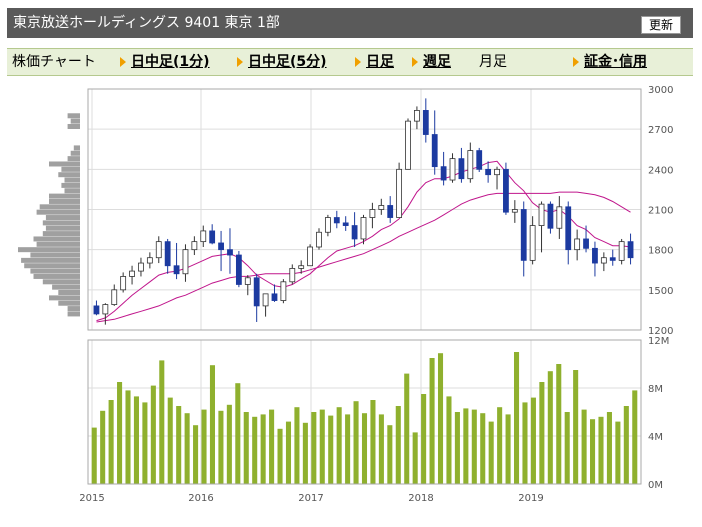 The image size is (702, 527). What do you see at coordinates (91, 498) in the screenshot?
I see `x-tick-label: 2015` at bounding box center [91, 498].